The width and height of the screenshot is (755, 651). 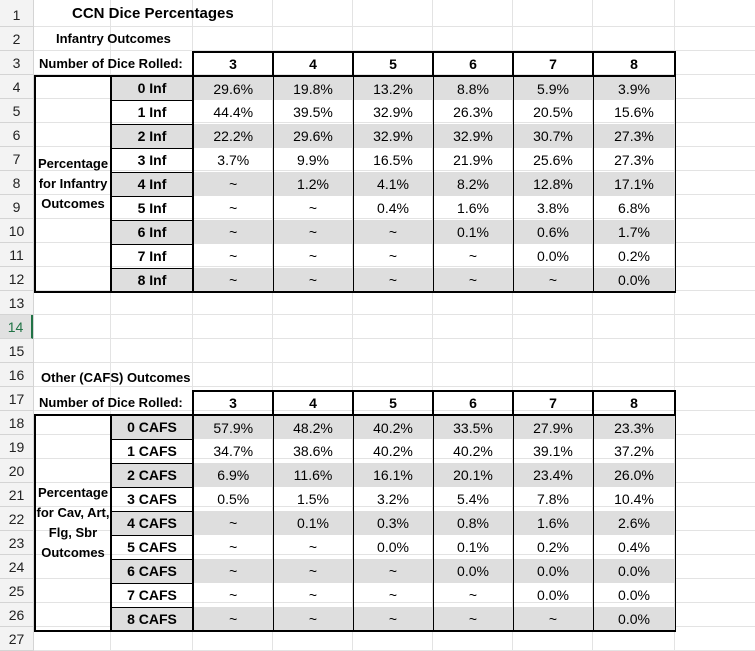 What do you see at coordinates (393, 184) in the screenshot?
I see `percentage-cell: 4.1%` at bounding box center [393, 184].